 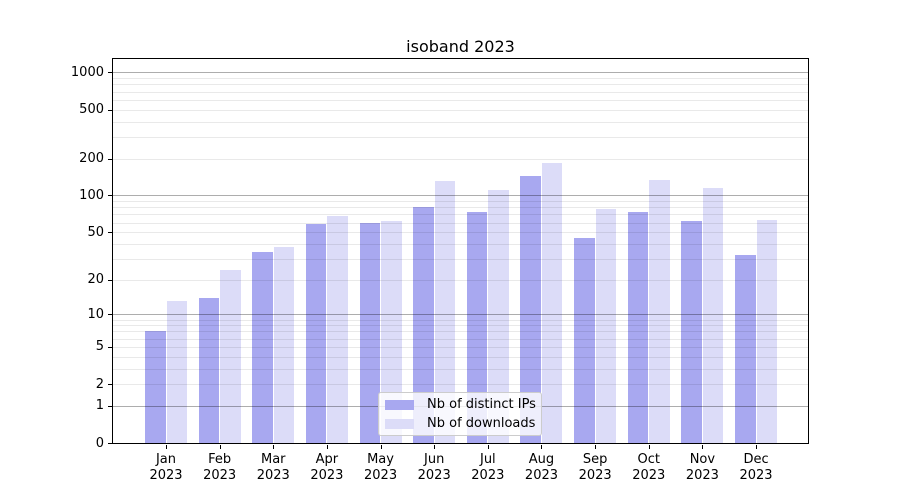 What do you see at coordinates (460, 46) in the screenshot?
I see `chart-title: isoband 2023` at bounding box center [460, 46].